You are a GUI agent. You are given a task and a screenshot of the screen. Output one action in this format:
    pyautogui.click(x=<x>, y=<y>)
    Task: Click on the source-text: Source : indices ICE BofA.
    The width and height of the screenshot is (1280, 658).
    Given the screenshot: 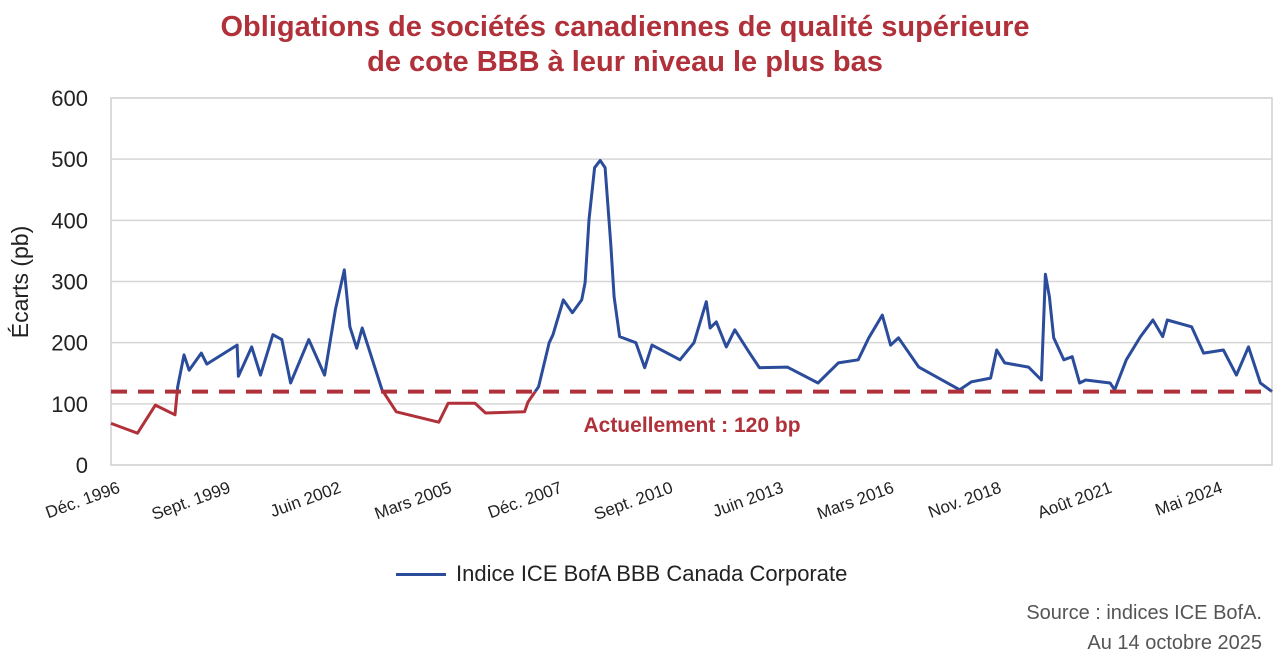 What is the action you would take?
    pyautogui.click(x=1144, y=613)
    